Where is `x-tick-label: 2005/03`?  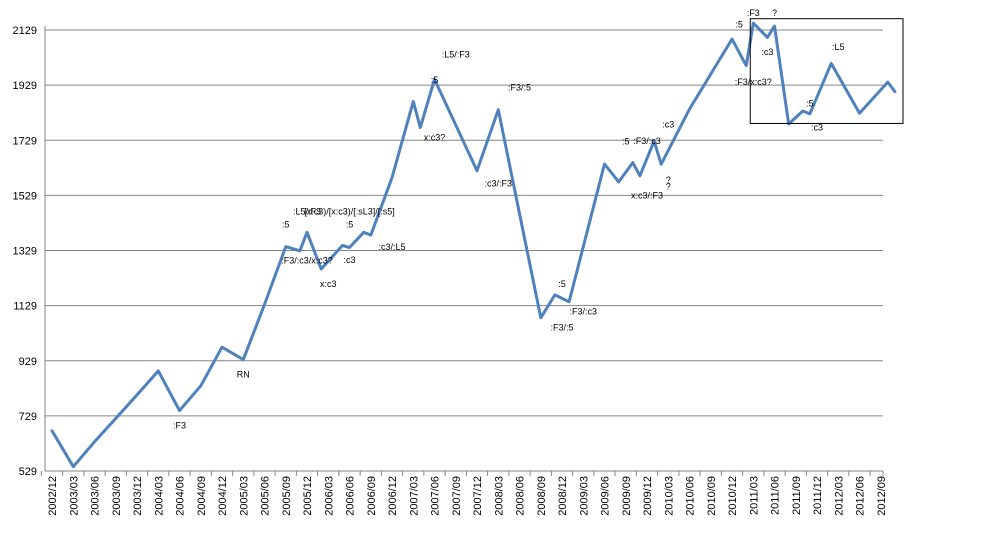
x-tick-label: 2005/03 is located at coordinates (244, 496).